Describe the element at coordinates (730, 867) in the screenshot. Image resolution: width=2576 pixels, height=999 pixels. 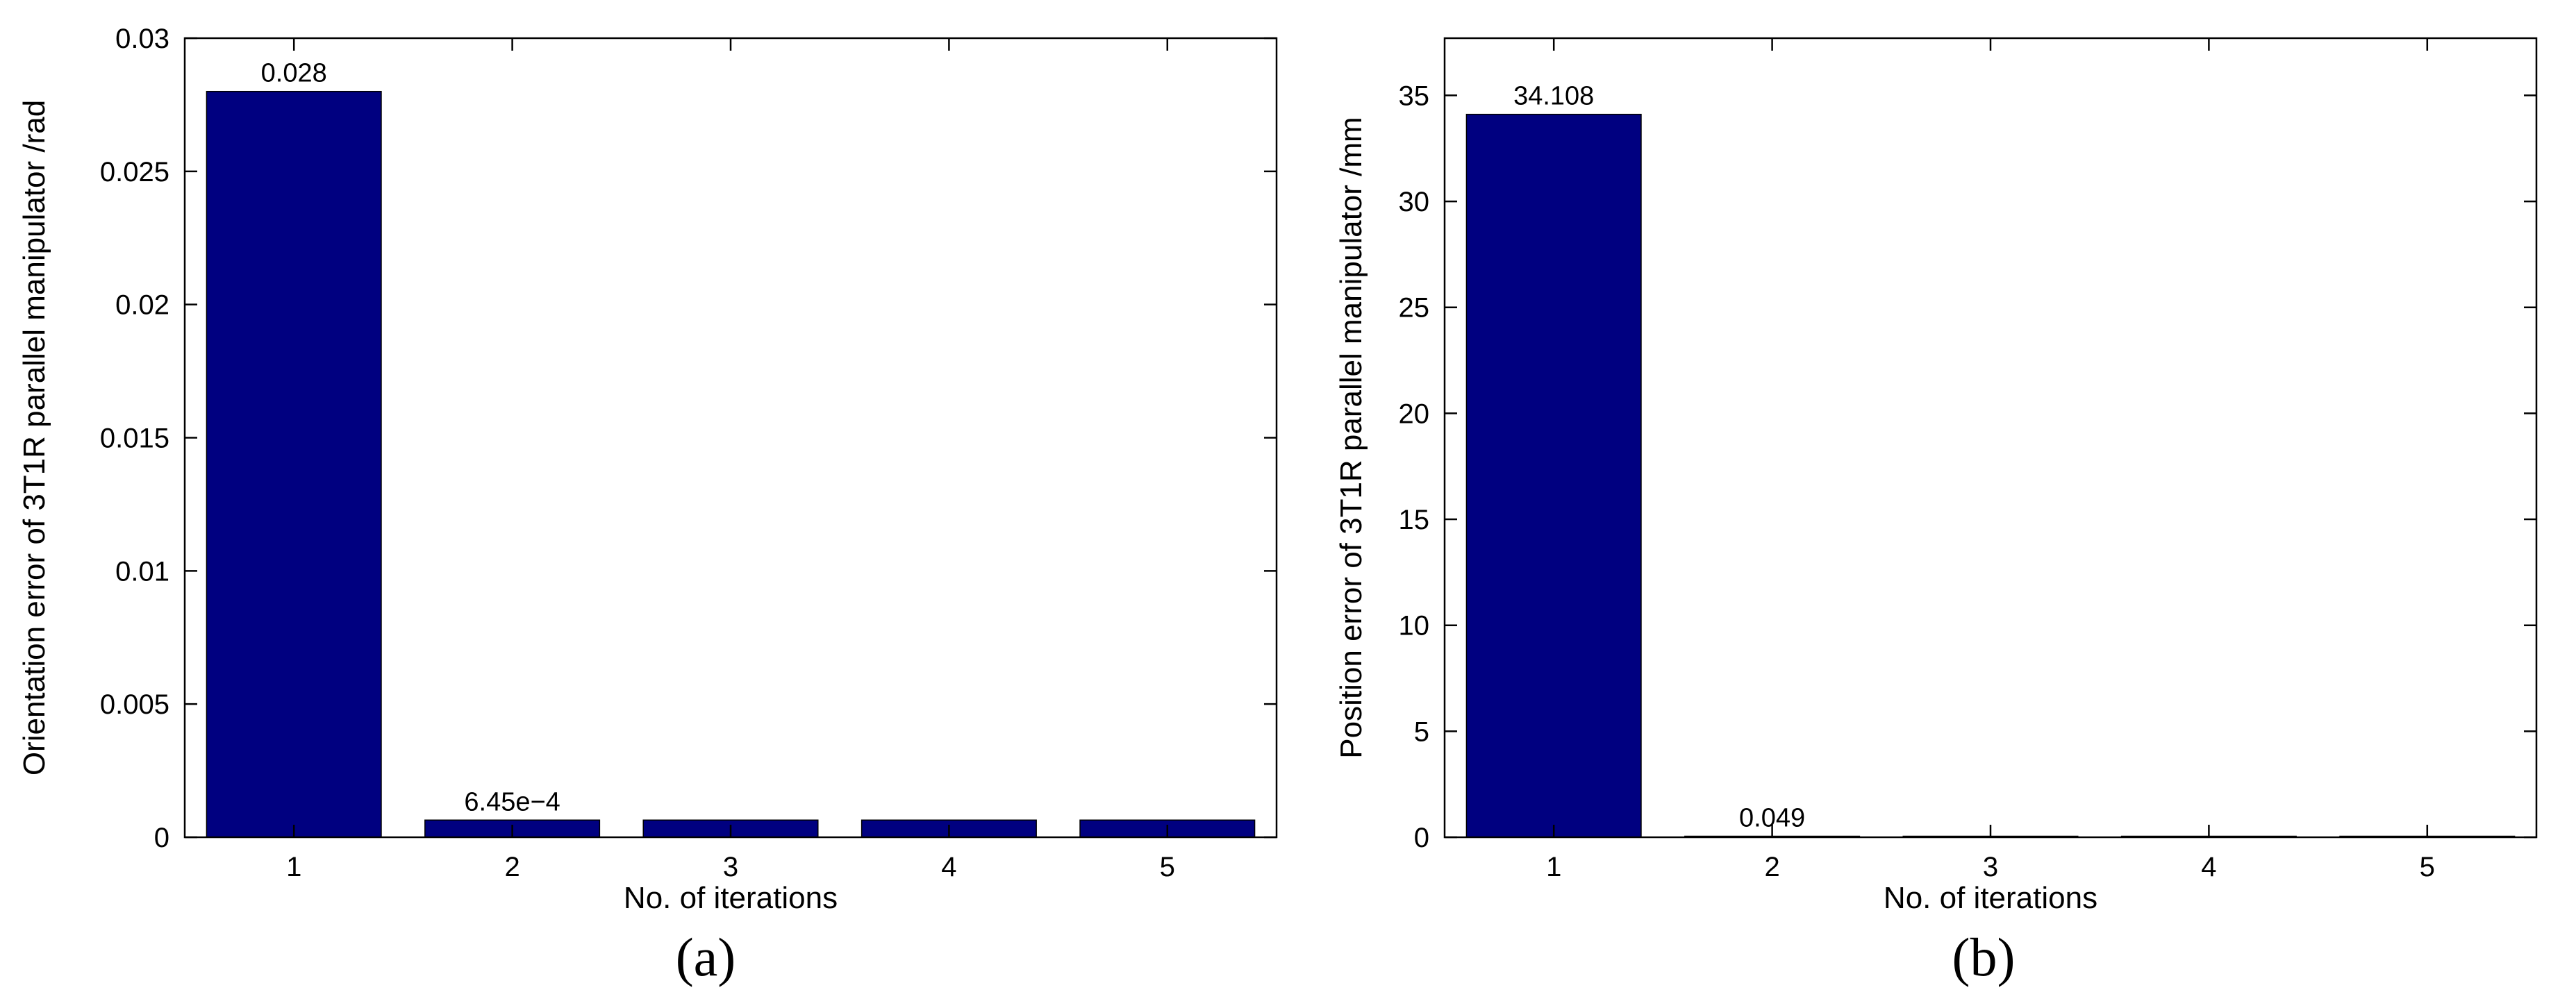
I see `chart-a-xtick-label: 3` at that location.